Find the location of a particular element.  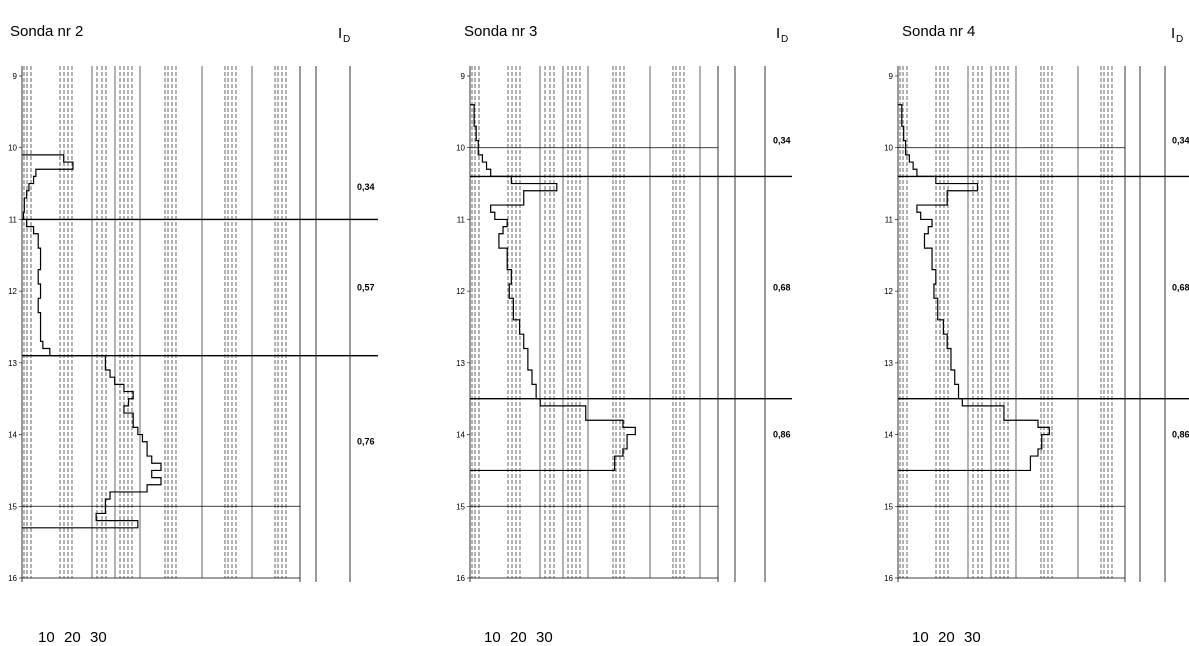

id-value: 0,76 is located at coordinates (366, 442).